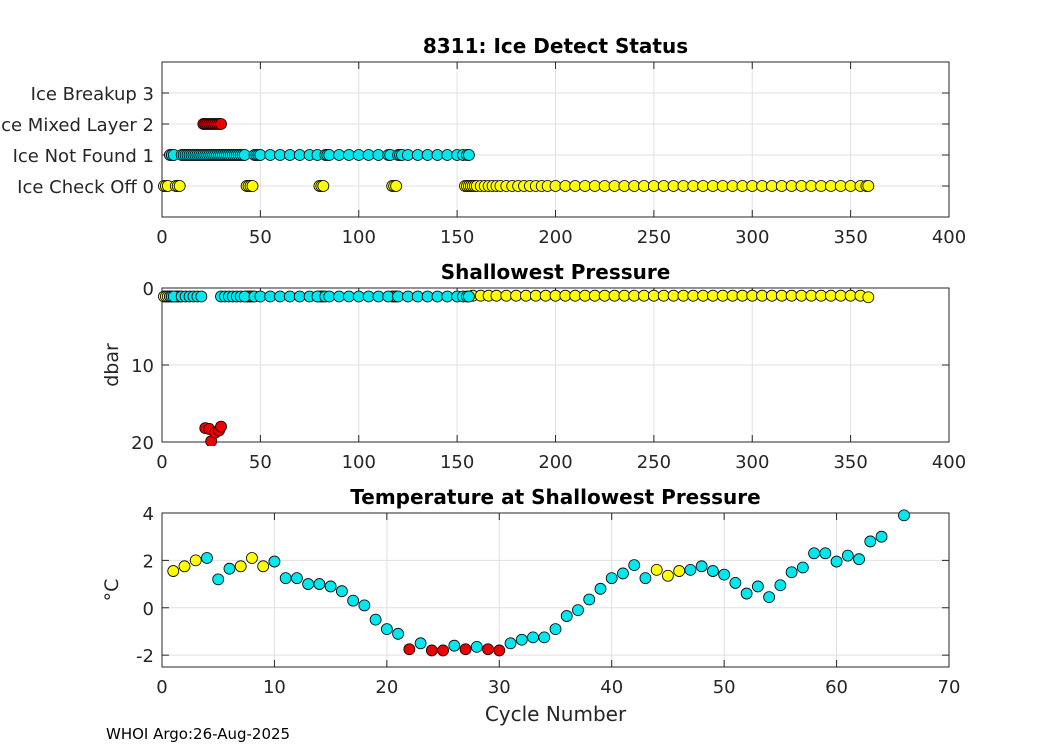 This screenshot has height=750, width=1050. What do you see at coordinates (112, 365) in the screenshot?
I see `y-axis-label: dbar` at bounding box center [112, 365].